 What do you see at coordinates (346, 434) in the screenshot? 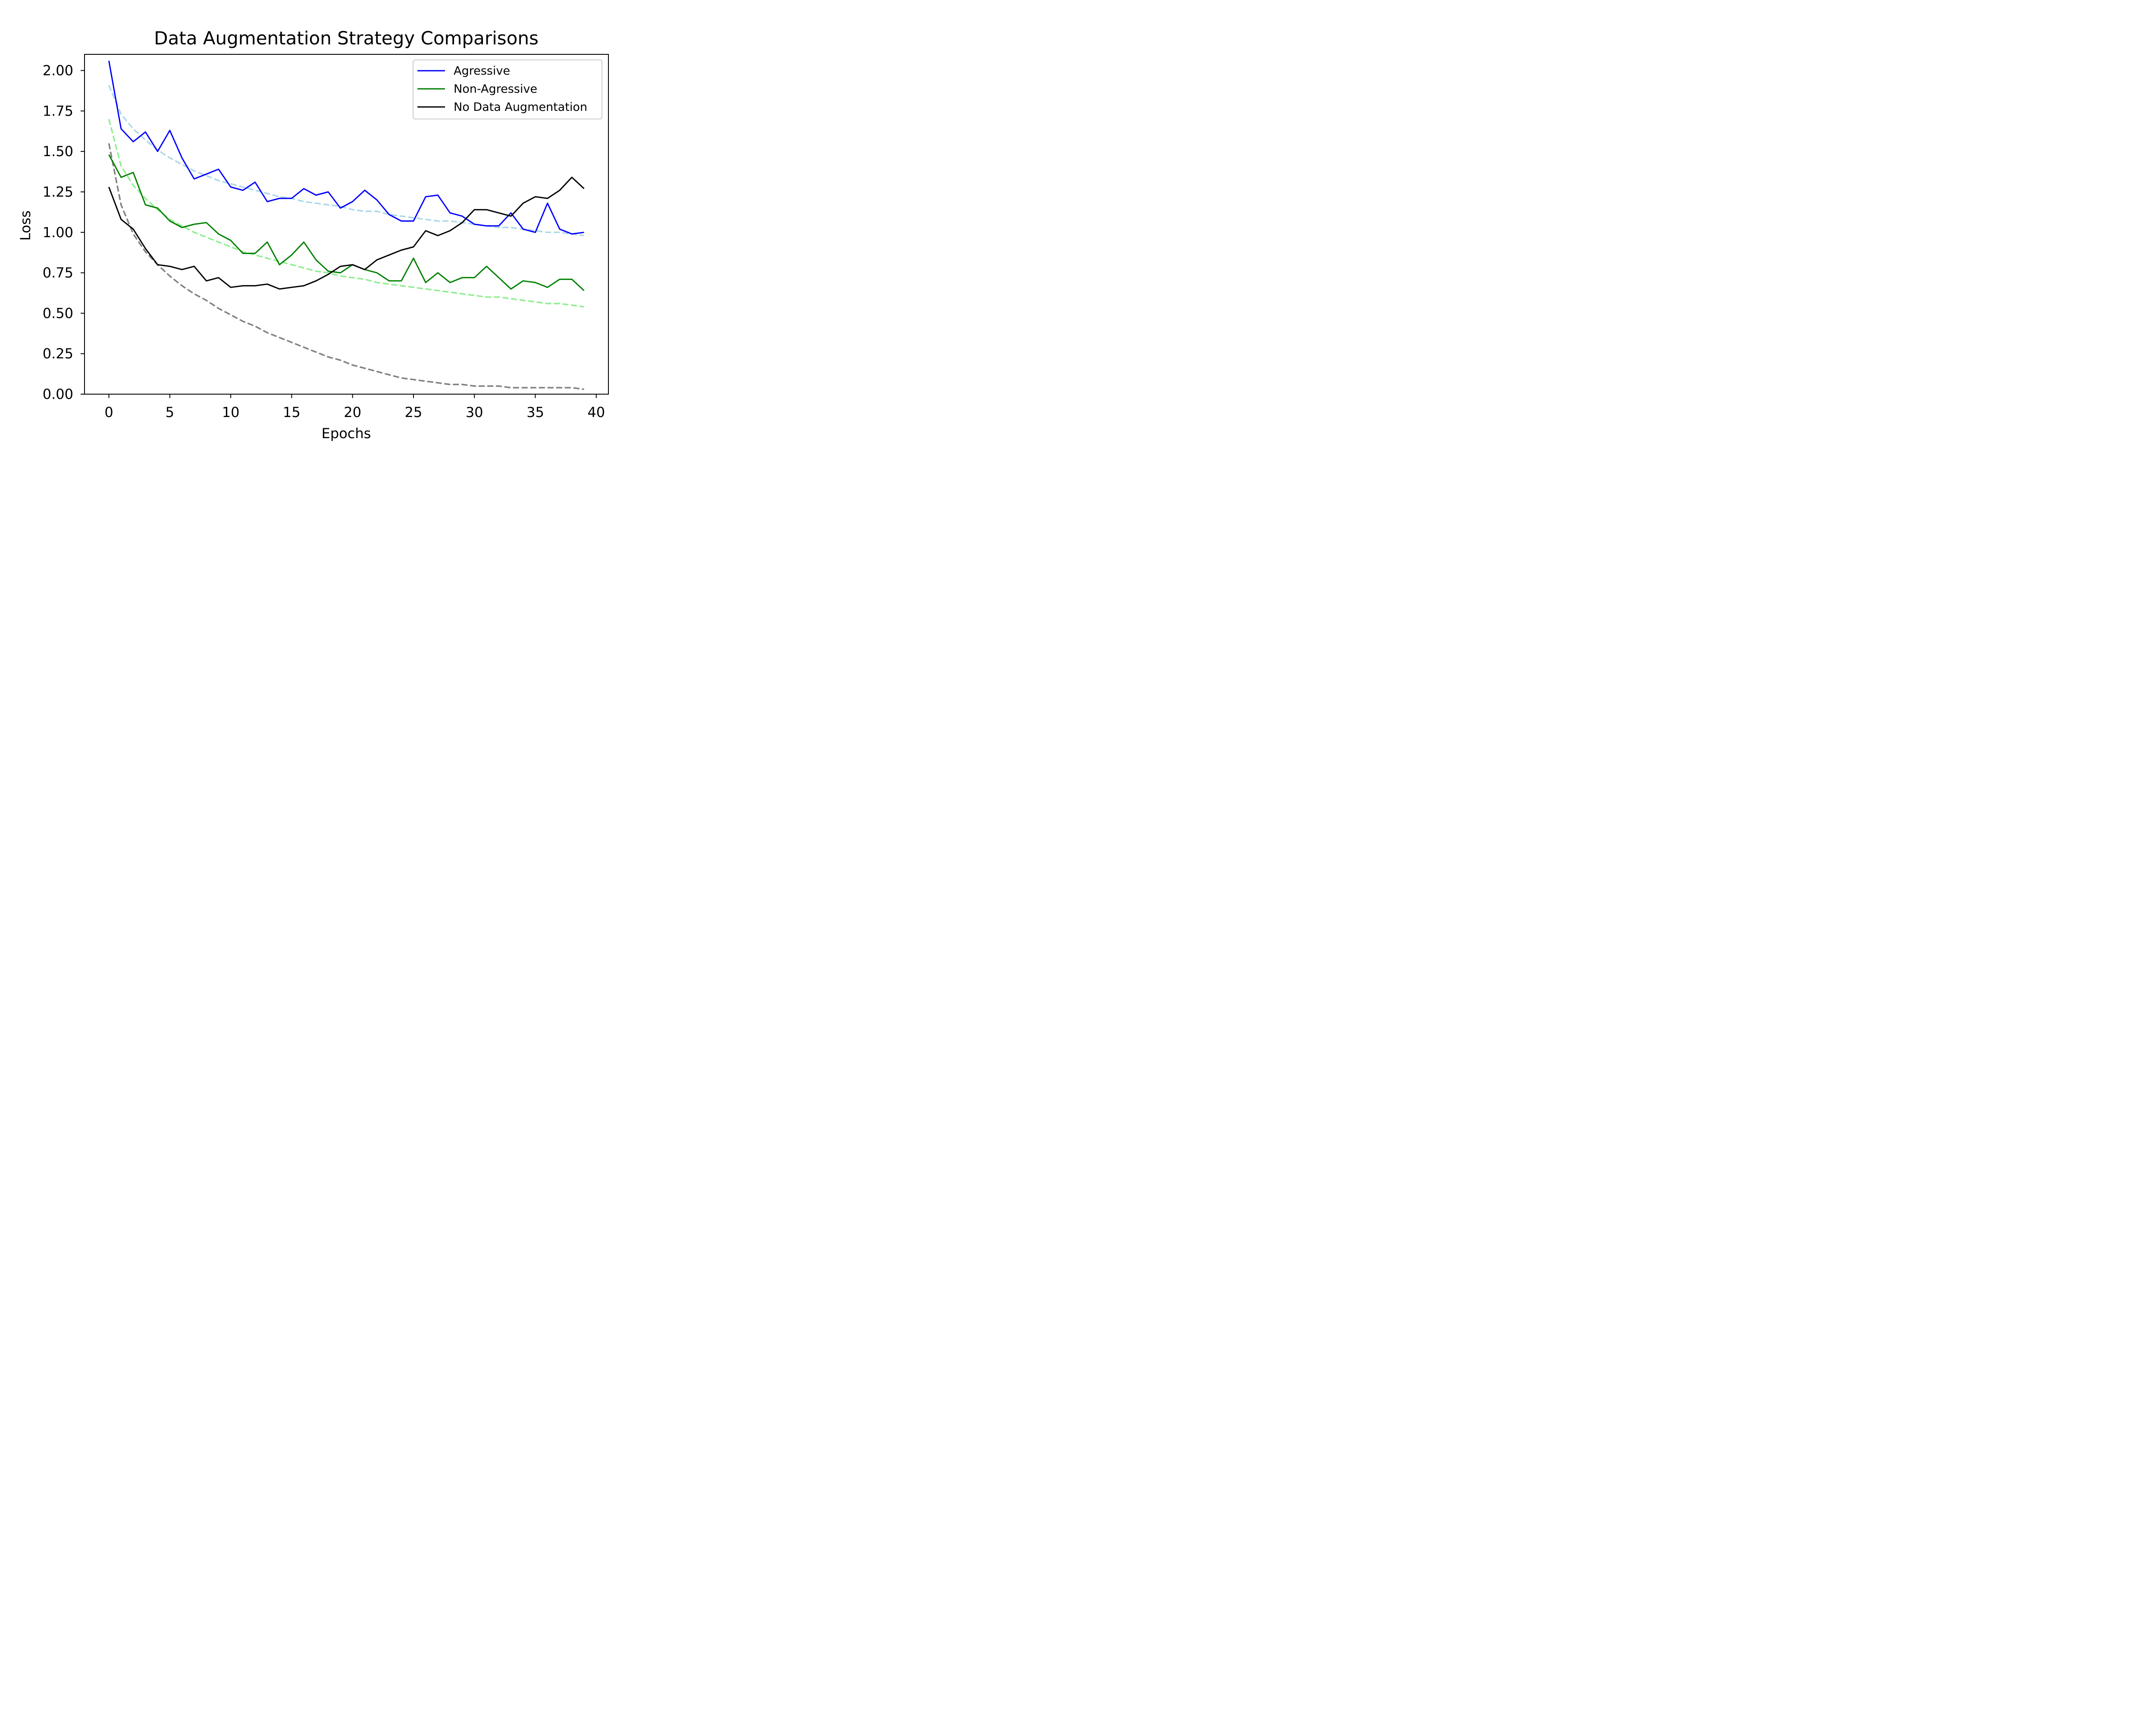
I see `x-axis-label: Epochs` at bounding box center [346, 434].